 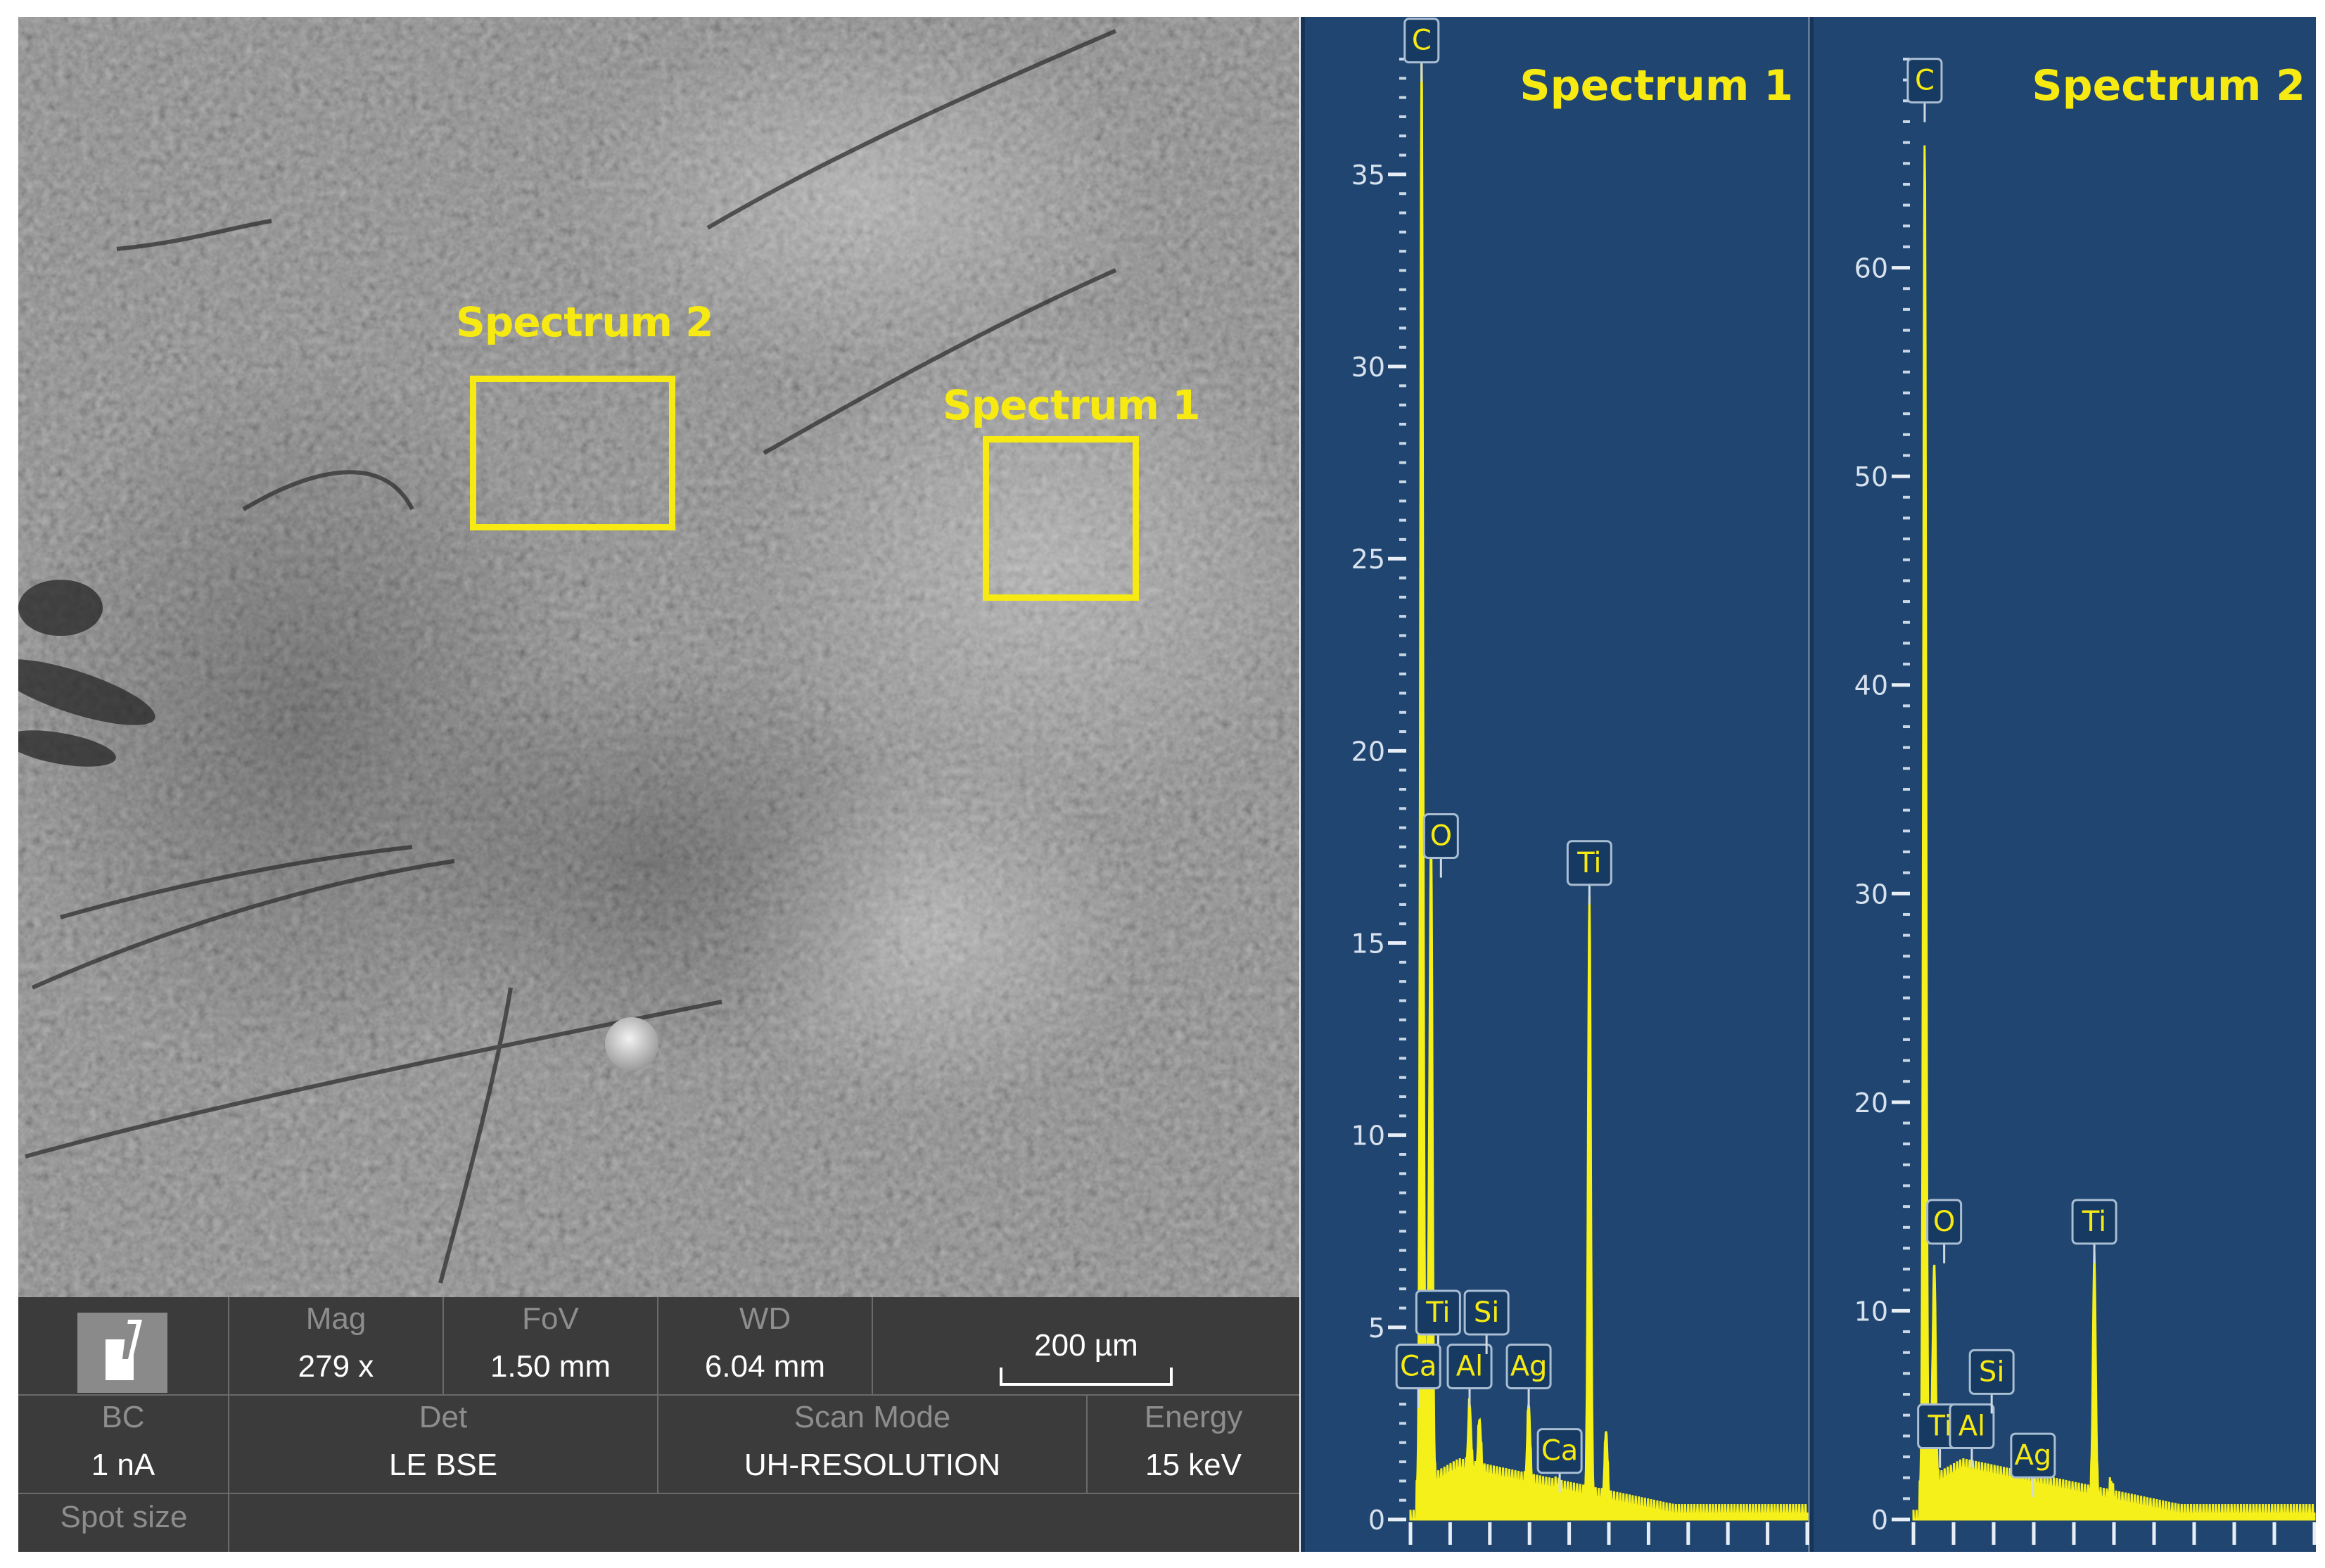 What do you see at coordinates (1072, 405) in the screenshot?
I see `spectrum-1-label: Spectrum 1` at bounding box center [1072, 405].